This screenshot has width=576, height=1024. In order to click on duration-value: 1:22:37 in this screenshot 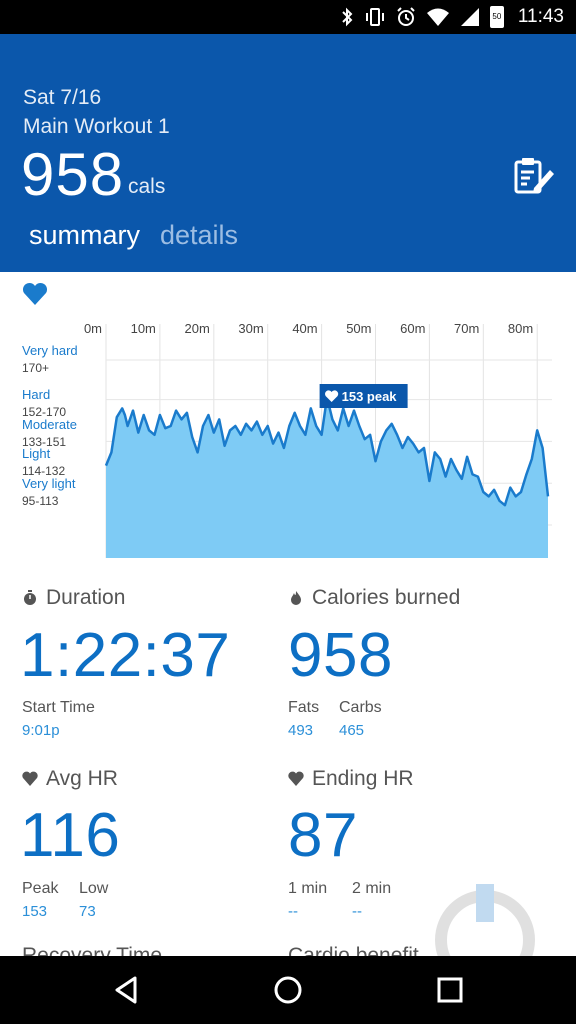, I will do `click(125, 655)`.